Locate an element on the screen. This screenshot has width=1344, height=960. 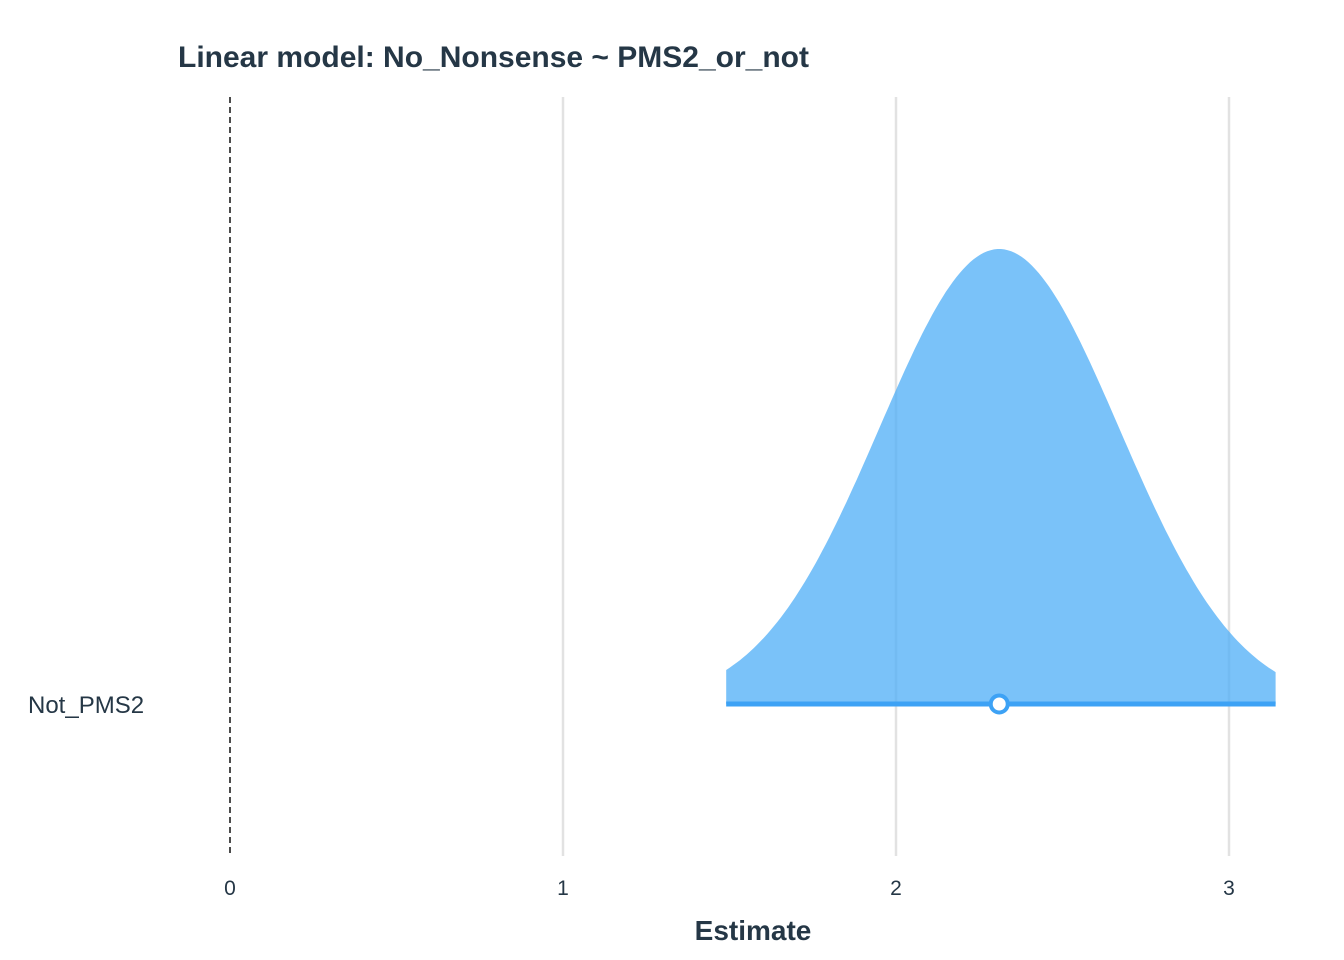
category-label: Not_PMS2 is located at coordinates (86, 705).